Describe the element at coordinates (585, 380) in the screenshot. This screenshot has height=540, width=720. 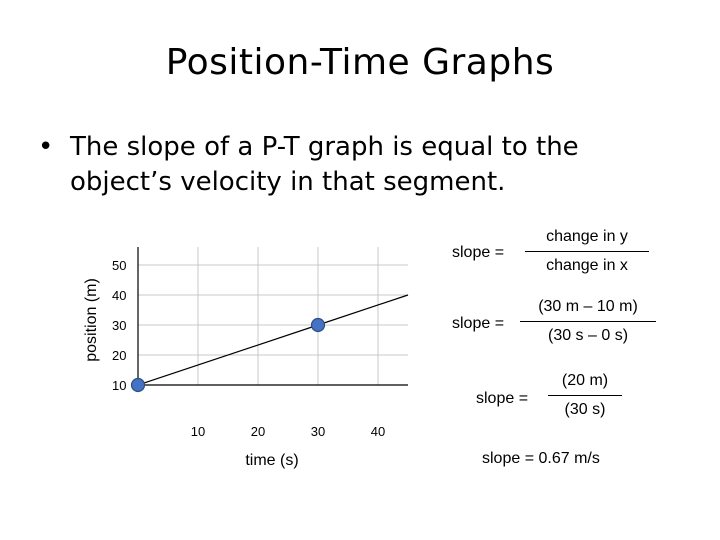
I see `equation-3-numerator: (20 m)` at that location.